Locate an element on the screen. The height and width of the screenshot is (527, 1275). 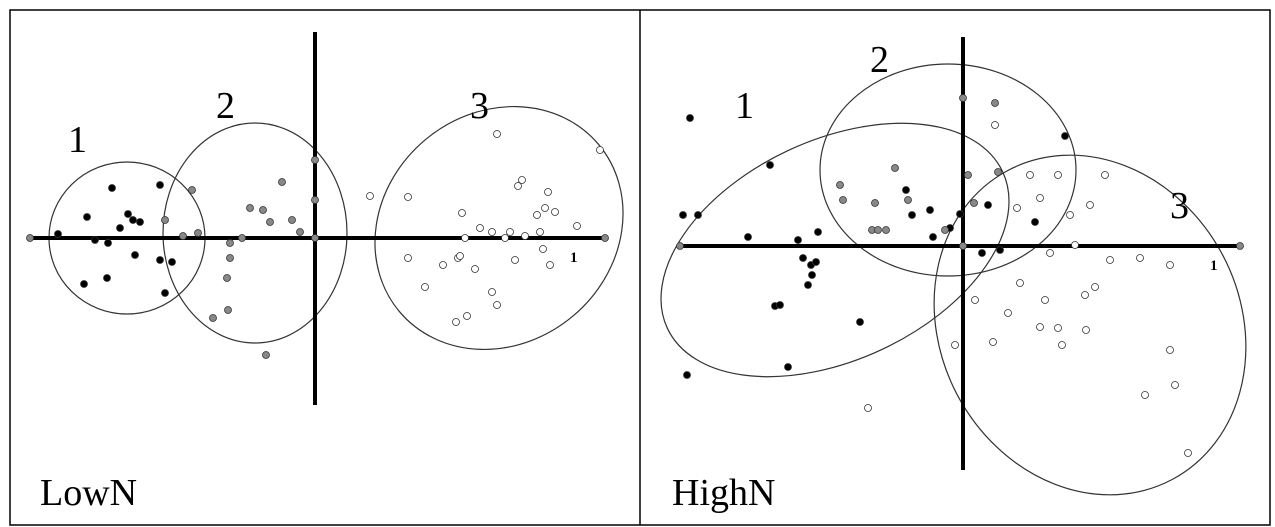
panel-label: LowN is located at coordinates (88, 493).